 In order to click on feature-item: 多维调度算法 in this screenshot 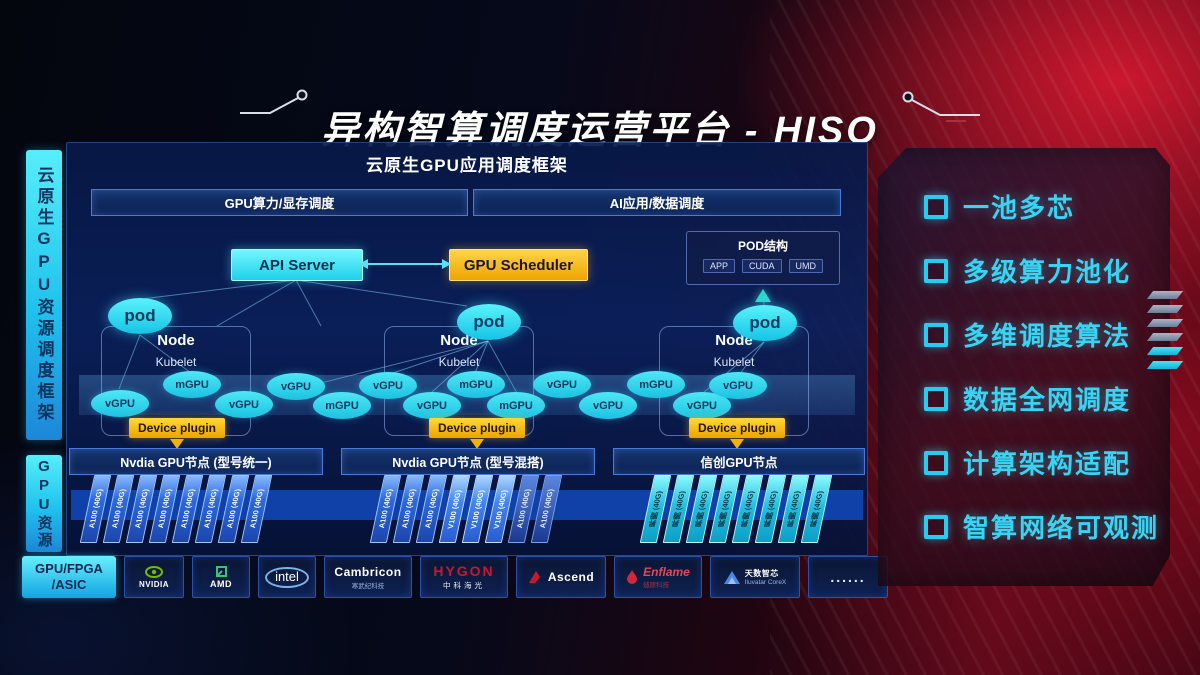, I will do `click(1041, 335)`.